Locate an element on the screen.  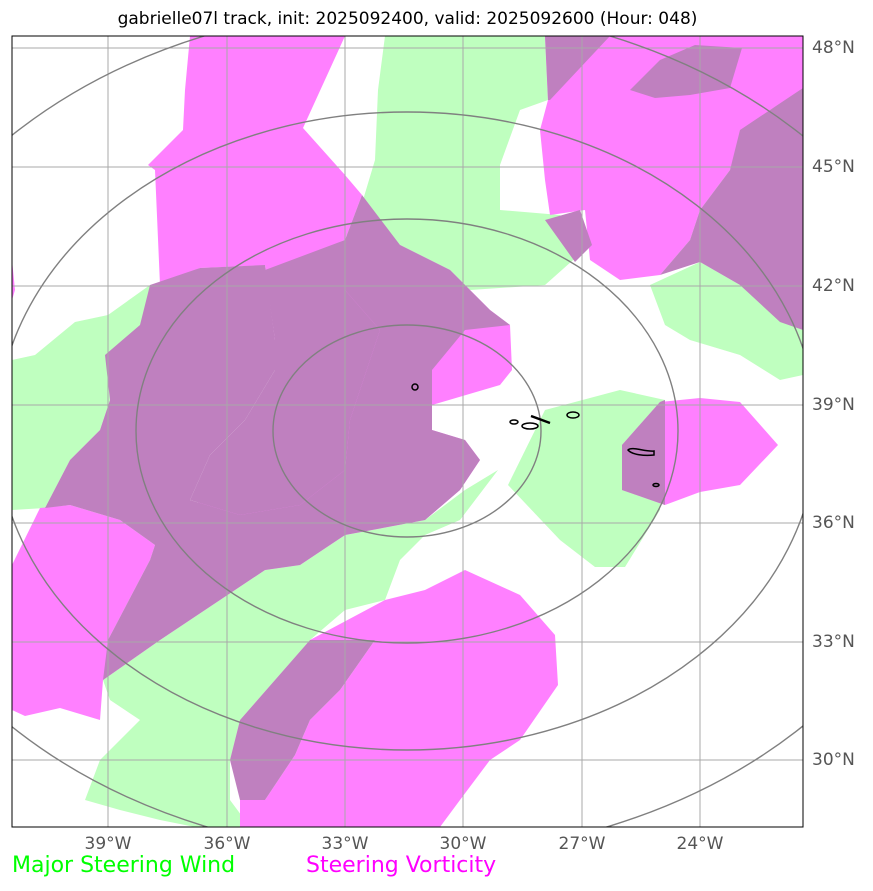
coastline-islands is located at coordinates (535, 435).